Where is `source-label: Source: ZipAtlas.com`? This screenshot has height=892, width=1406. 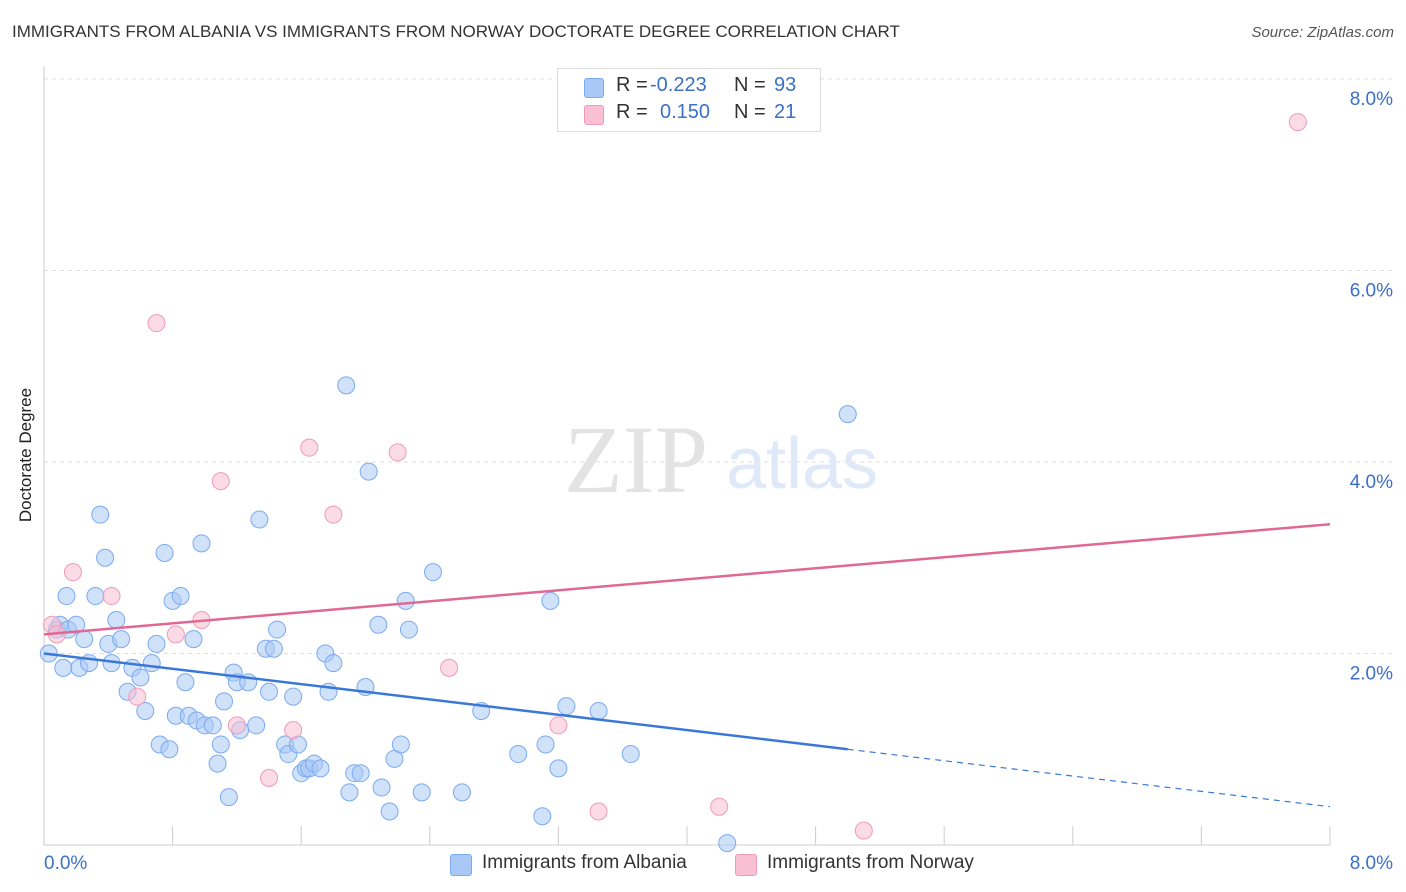 source-label: Source: ZipAtlas.com is located at coordinates (1322, 32).